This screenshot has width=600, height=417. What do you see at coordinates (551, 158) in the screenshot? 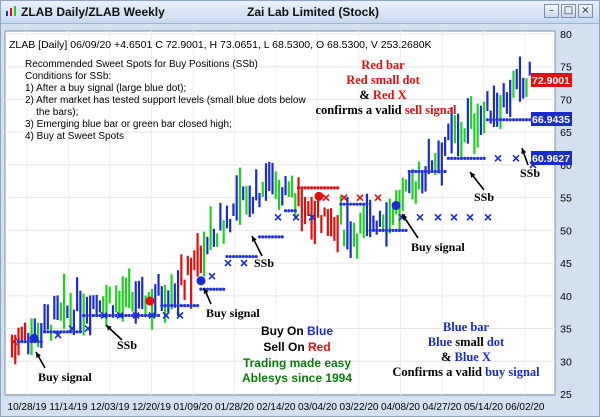
I see `lower-stop-flag` at bounding box center [551, 158].